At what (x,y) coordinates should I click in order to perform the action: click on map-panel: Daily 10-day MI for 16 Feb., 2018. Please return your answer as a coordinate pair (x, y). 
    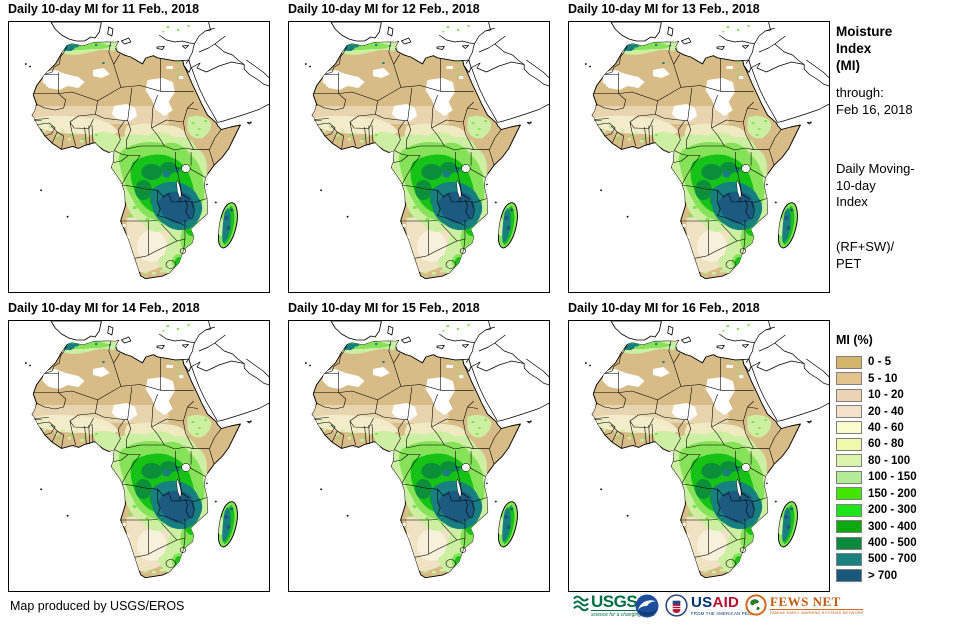
    Looking at the image, I should click on (699, 446).